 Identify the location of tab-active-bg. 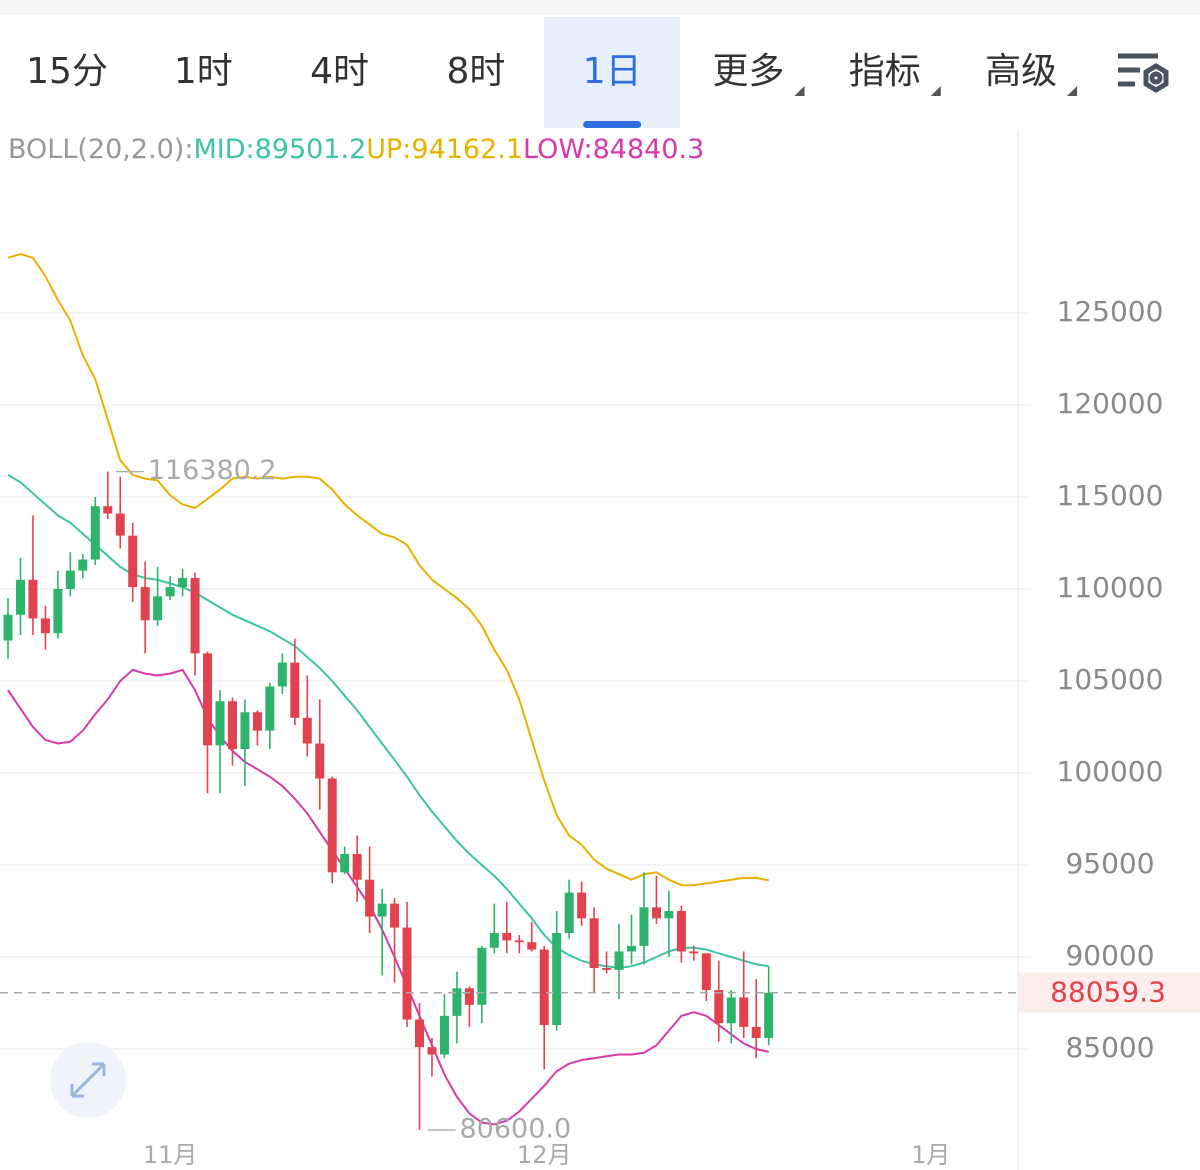
(612, 72).